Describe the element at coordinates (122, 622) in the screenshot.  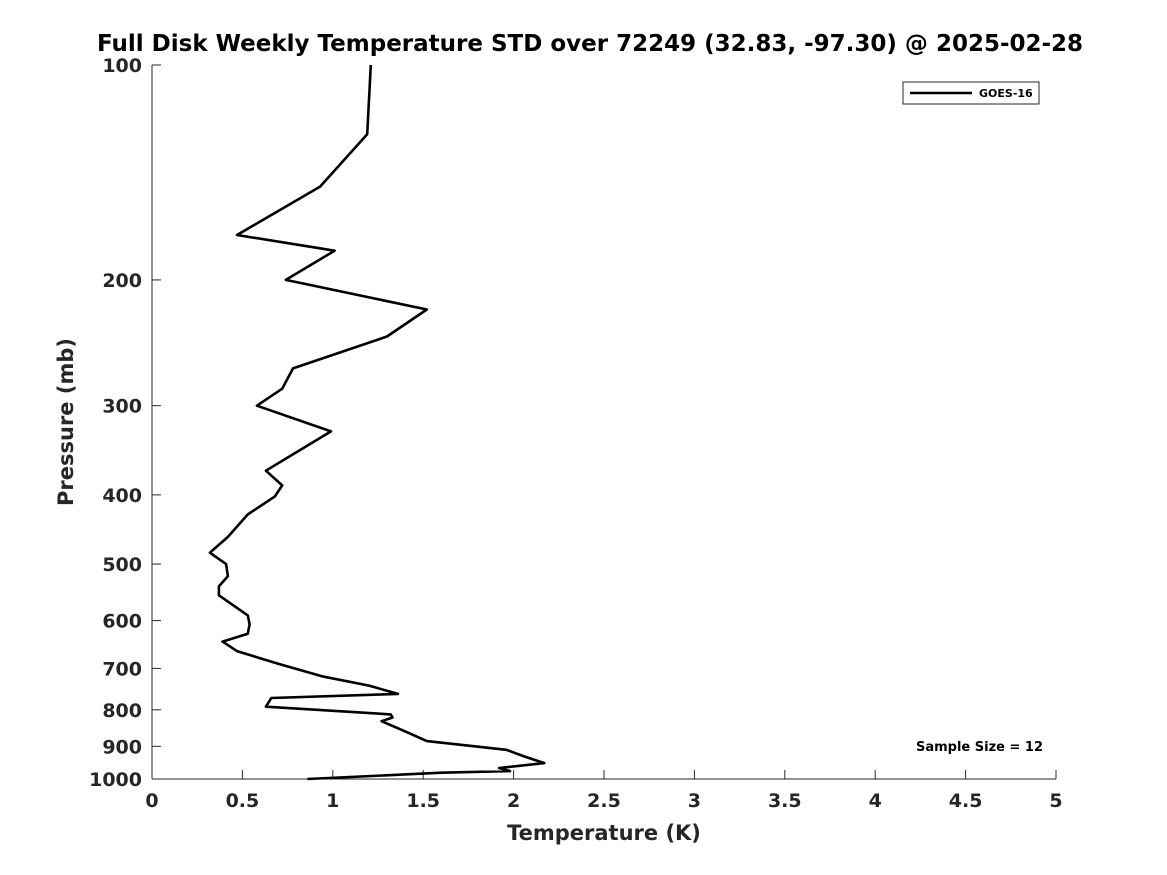
I see `y-tick-label: 600` at that location.